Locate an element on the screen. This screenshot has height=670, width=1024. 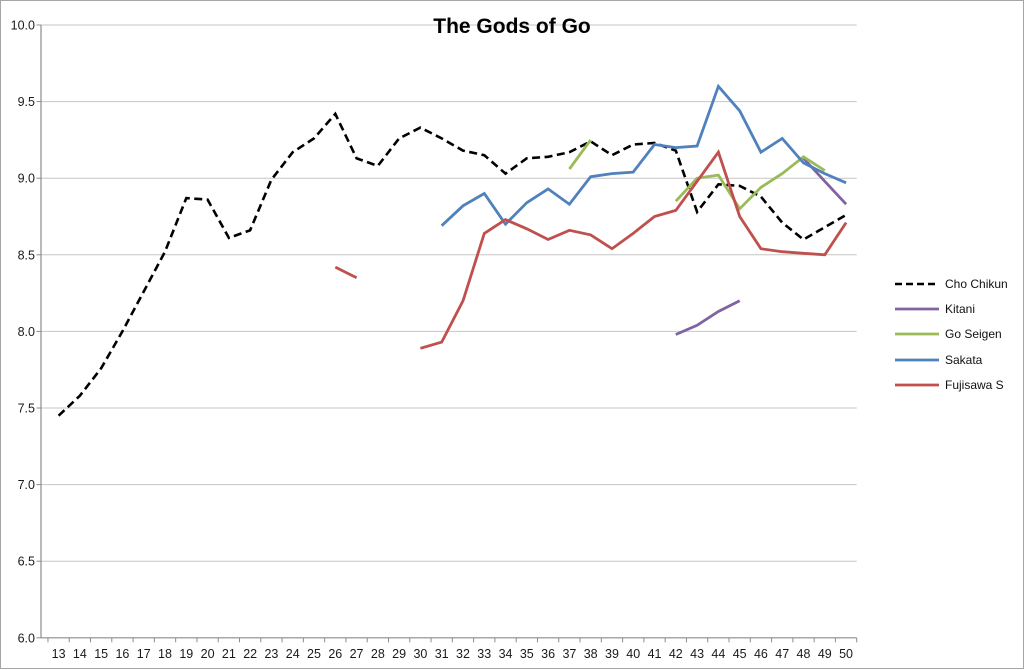
legend-item: Cho Chikun is located at coordinates (951, 283).